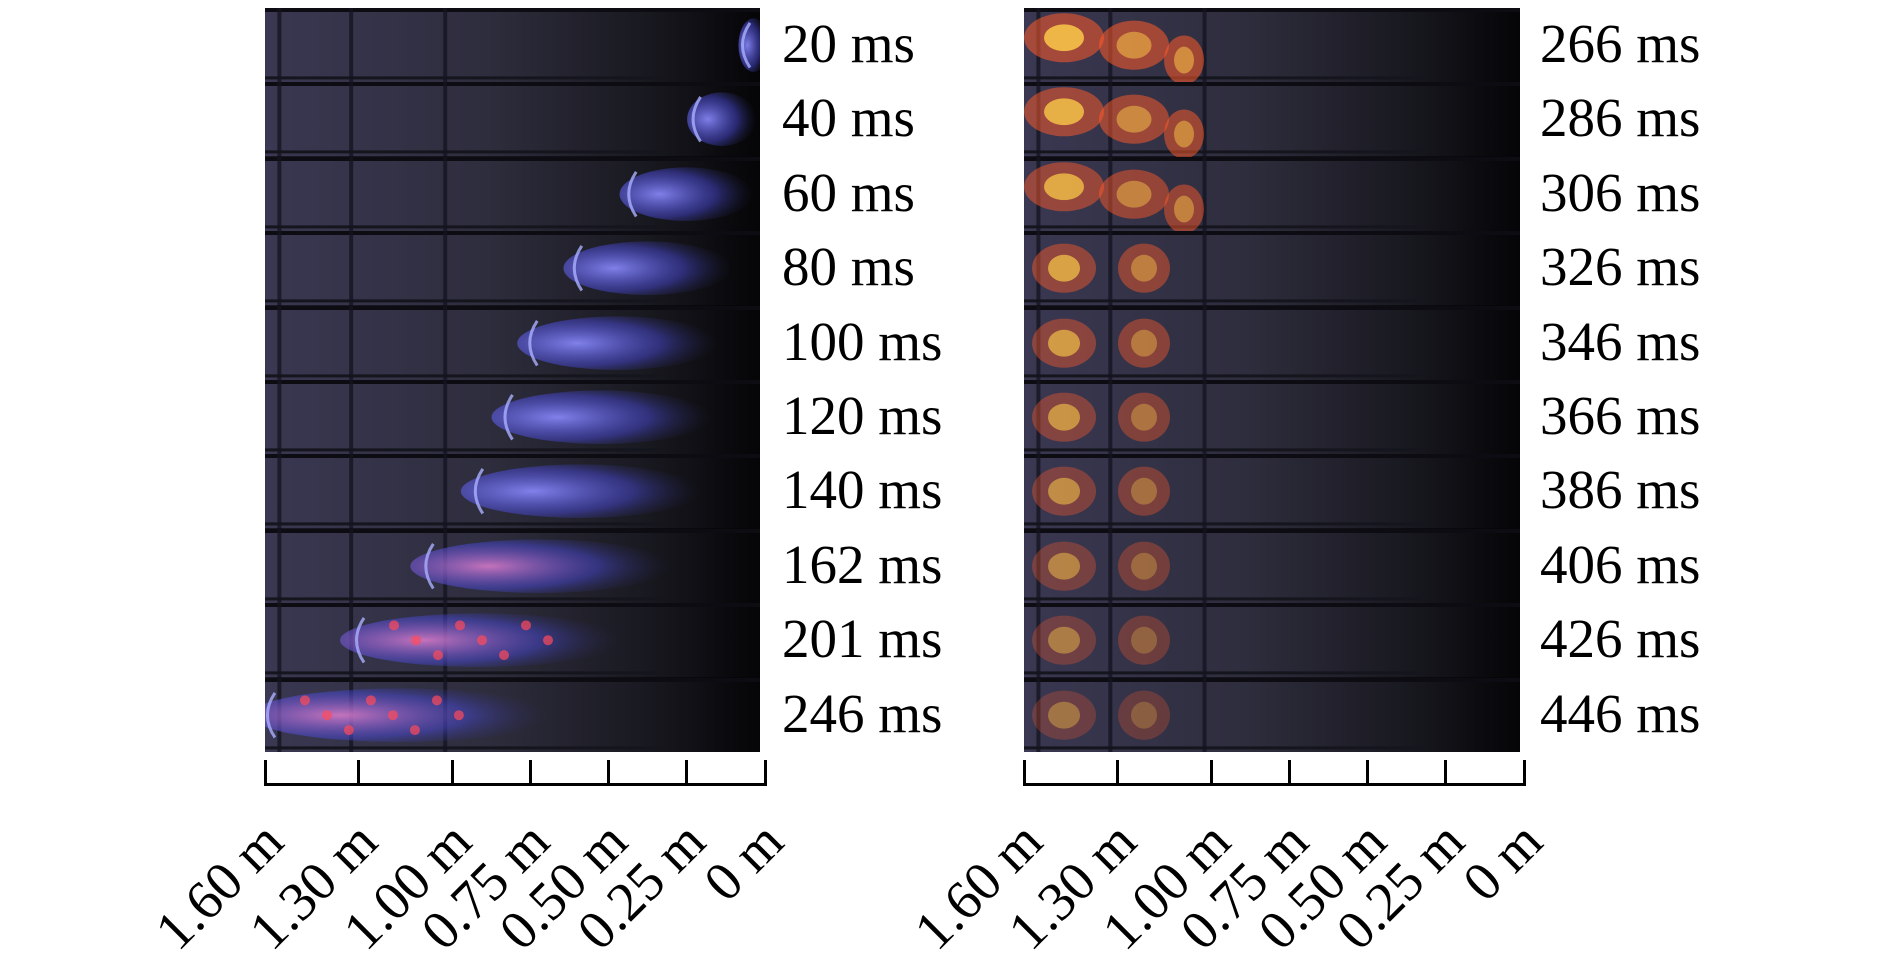 This screenshot has width=1890, height=971. I want to click on left-time-label: 20 ms, so click(848, 43).